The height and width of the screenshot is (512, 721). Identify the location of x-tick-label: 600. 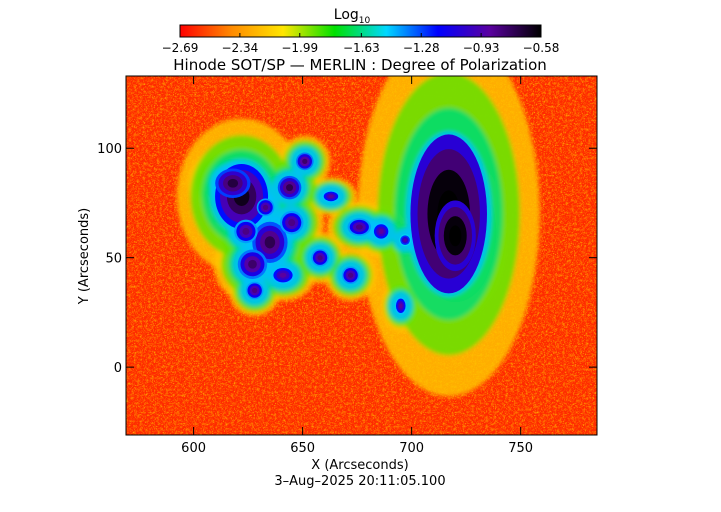
(193, 448).